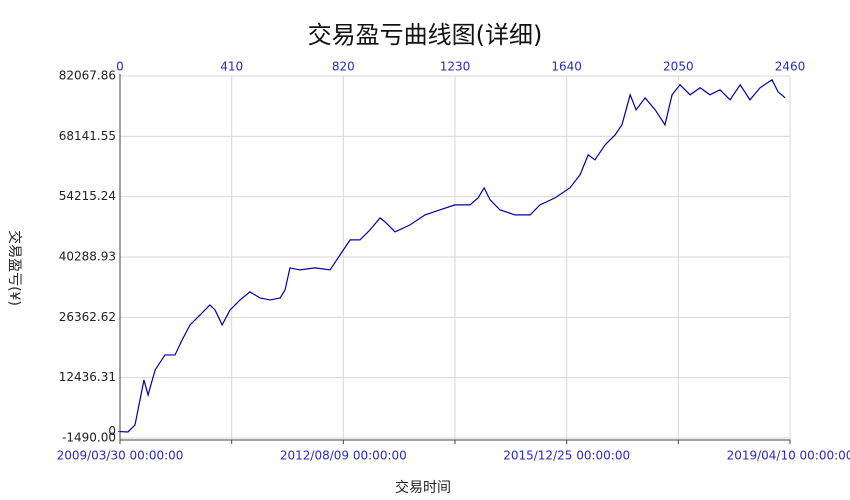 The image size is (850, 500). Describe the element at coordinates (87, 76) in the screenshot. I see `y-tick-label: 82067.86` at that location.